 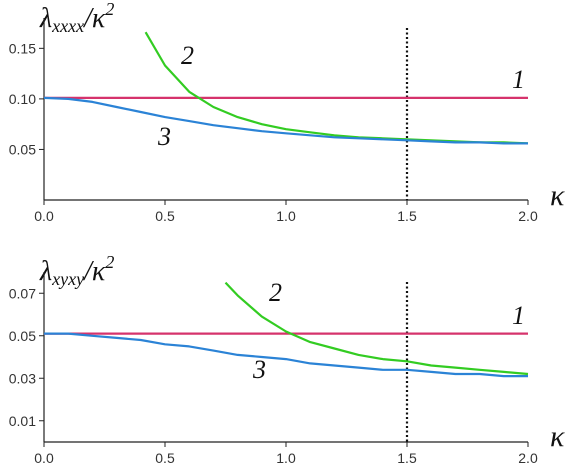 What do you see at coordinates (557, 436) in the screenshot?
I see `x-axis-label-bottom: κ` at bounding box center [557, 436].